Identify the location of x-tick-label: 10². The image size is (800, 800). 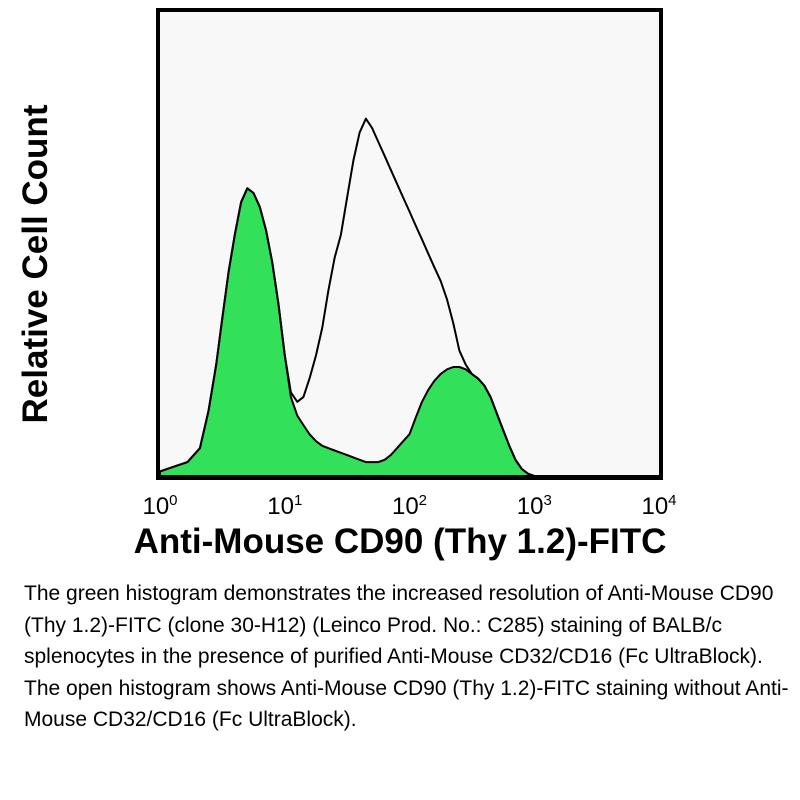
(409, 506).